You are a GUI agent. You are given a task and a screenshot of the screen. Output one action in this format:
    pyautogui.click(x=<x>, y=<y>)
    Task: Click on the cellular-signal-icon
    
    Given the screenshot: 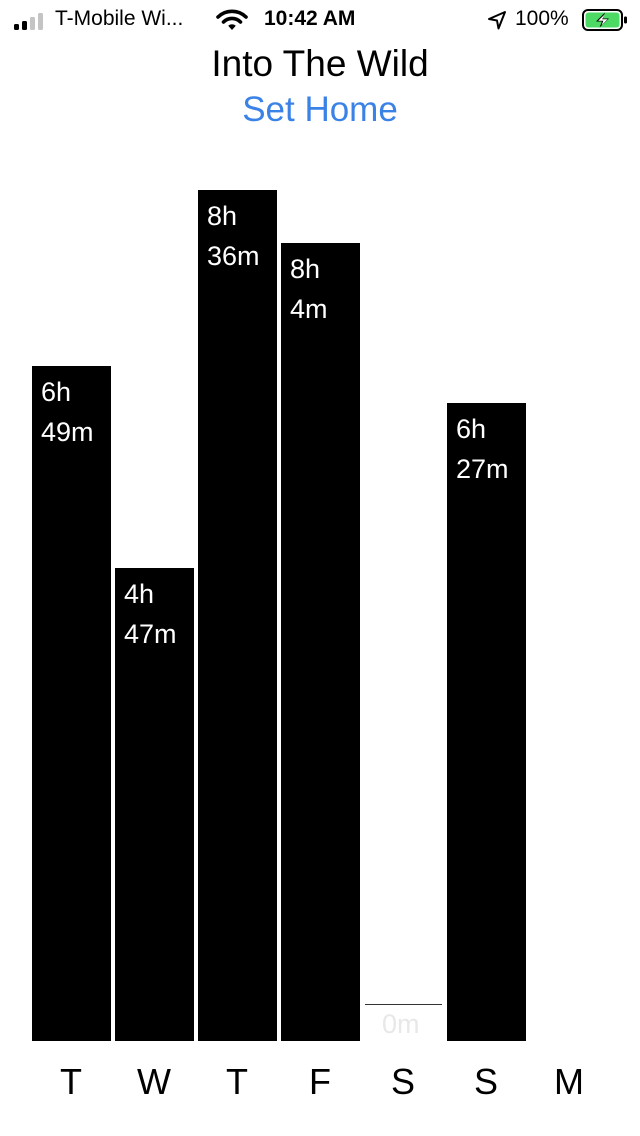 What is the action you would take?
    pyautogui.click(x=31, y=20)
    